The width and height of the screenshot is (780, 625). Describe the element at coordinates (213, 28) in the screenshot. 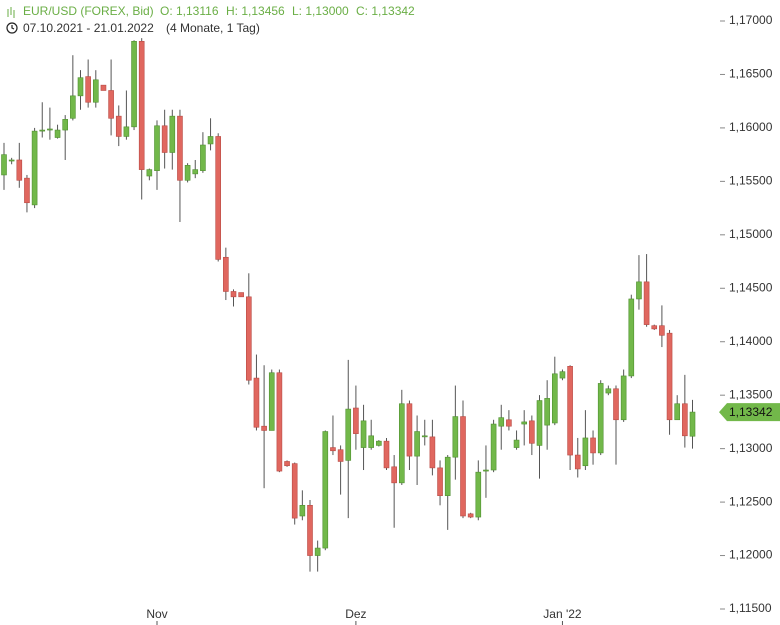

I see `duration: (4 Monate, 1 Tag)` at that location.